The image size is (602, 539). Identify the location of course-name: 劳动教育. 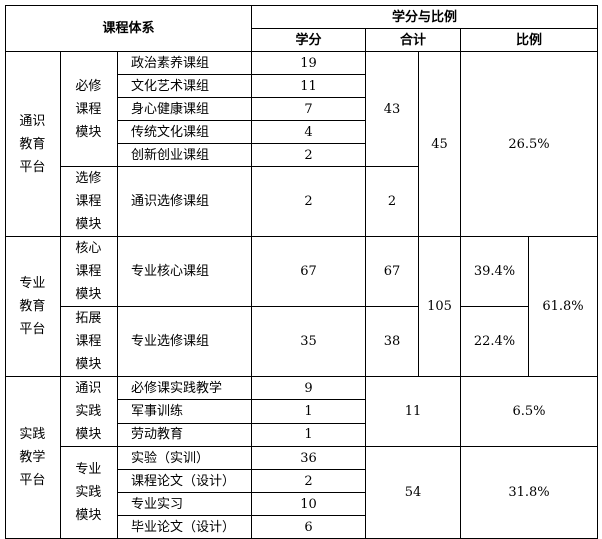
(184, 435).